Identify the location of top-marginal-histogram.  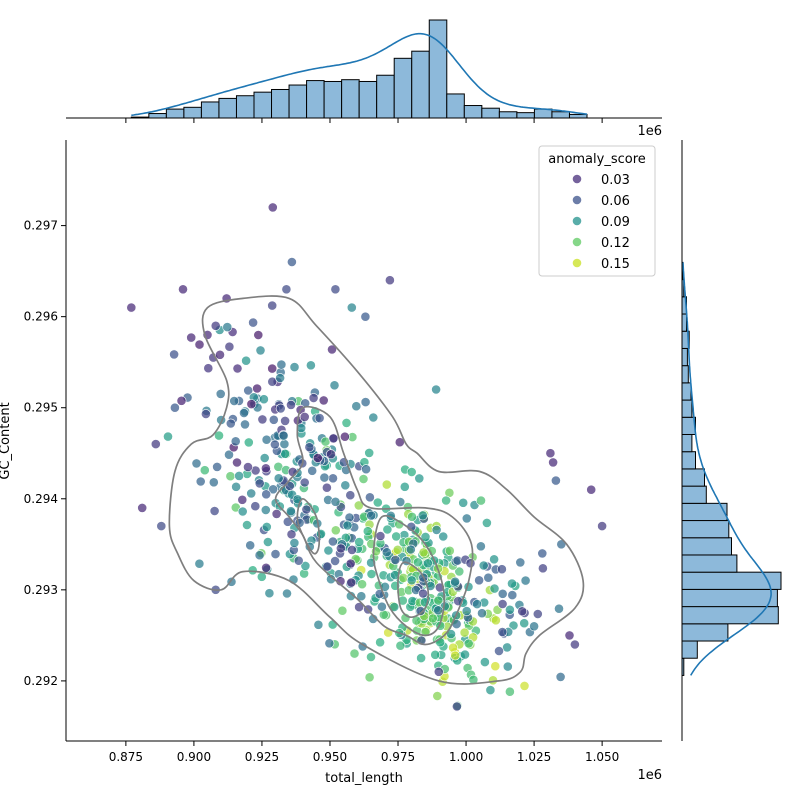
(359, 69).